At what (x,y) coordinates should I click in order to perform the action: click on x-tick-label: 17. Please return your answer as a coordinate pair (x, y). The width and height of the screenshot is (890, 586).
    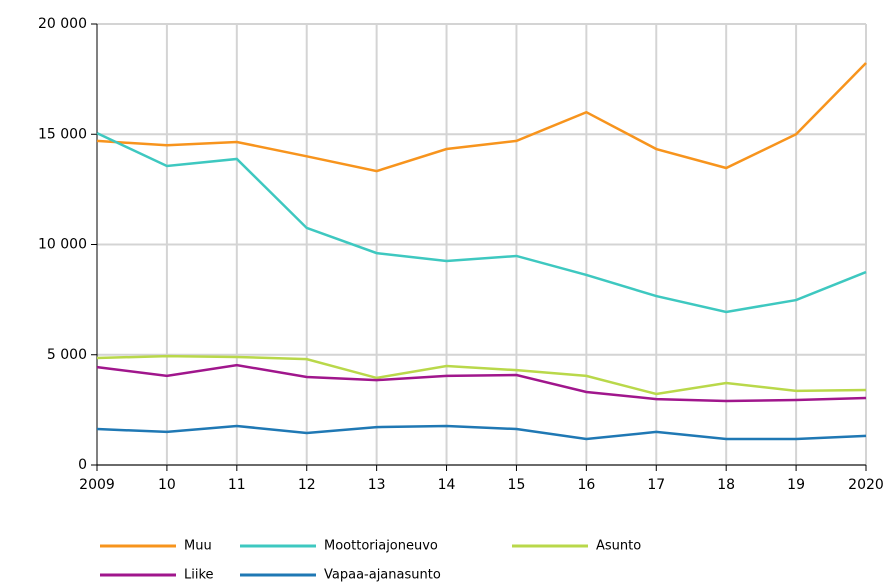
    Looking at the image, I should click on (656, 485).